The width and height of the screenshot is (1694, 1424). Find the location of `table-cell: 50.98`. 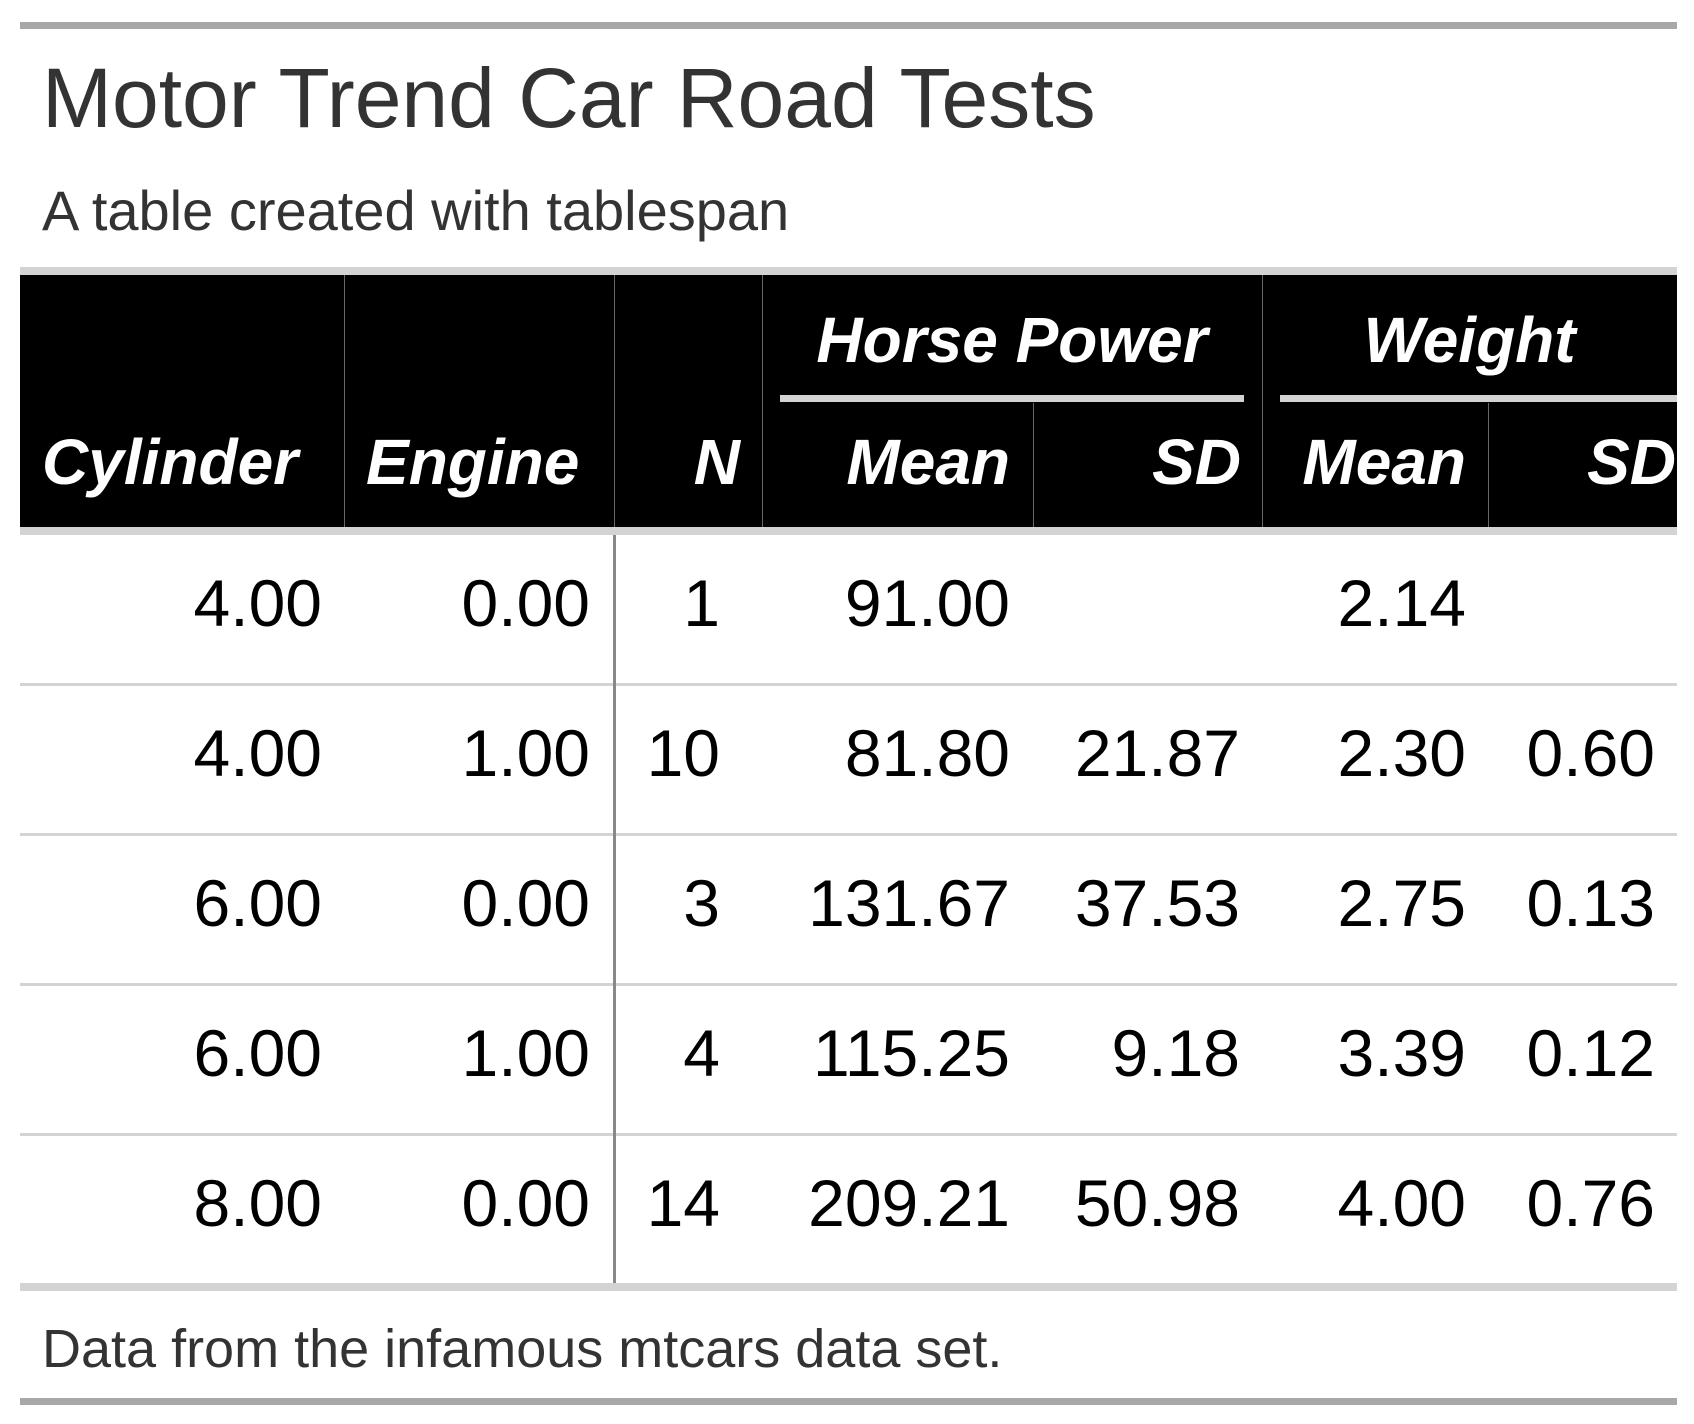

table-cell: 50.98 is located at coordinates (1157, 1203).